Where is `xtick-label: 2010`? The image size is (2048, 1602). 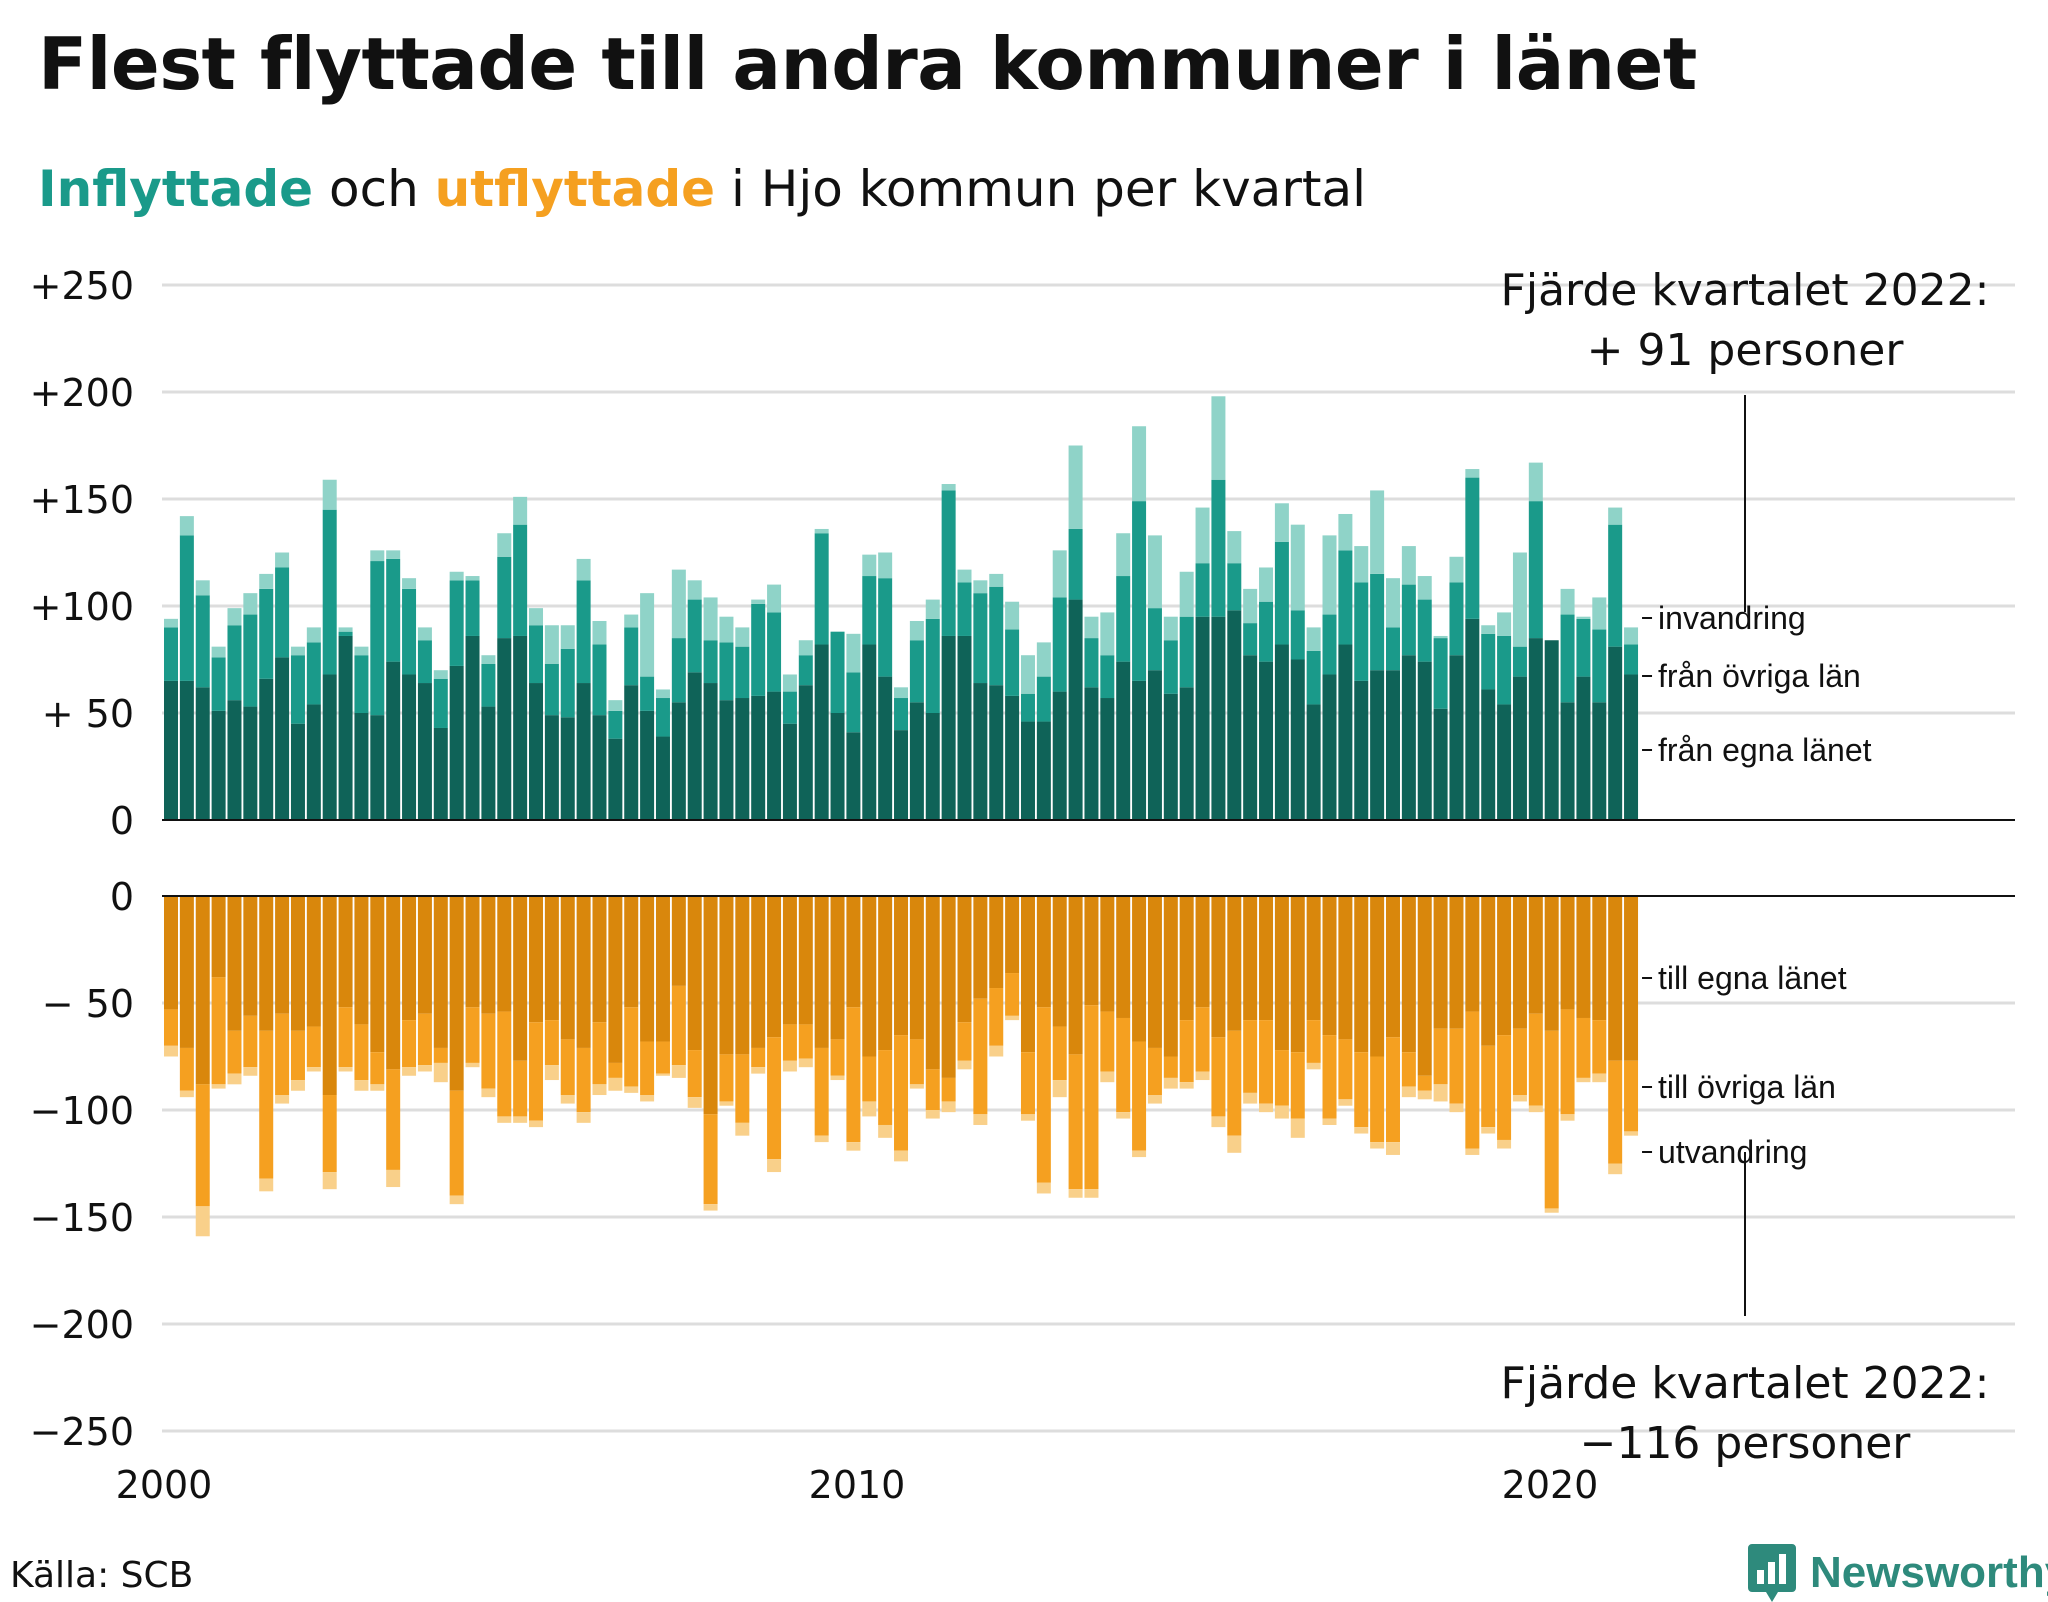 xtick-label: 2010 is located at coordinates (857, 1485).